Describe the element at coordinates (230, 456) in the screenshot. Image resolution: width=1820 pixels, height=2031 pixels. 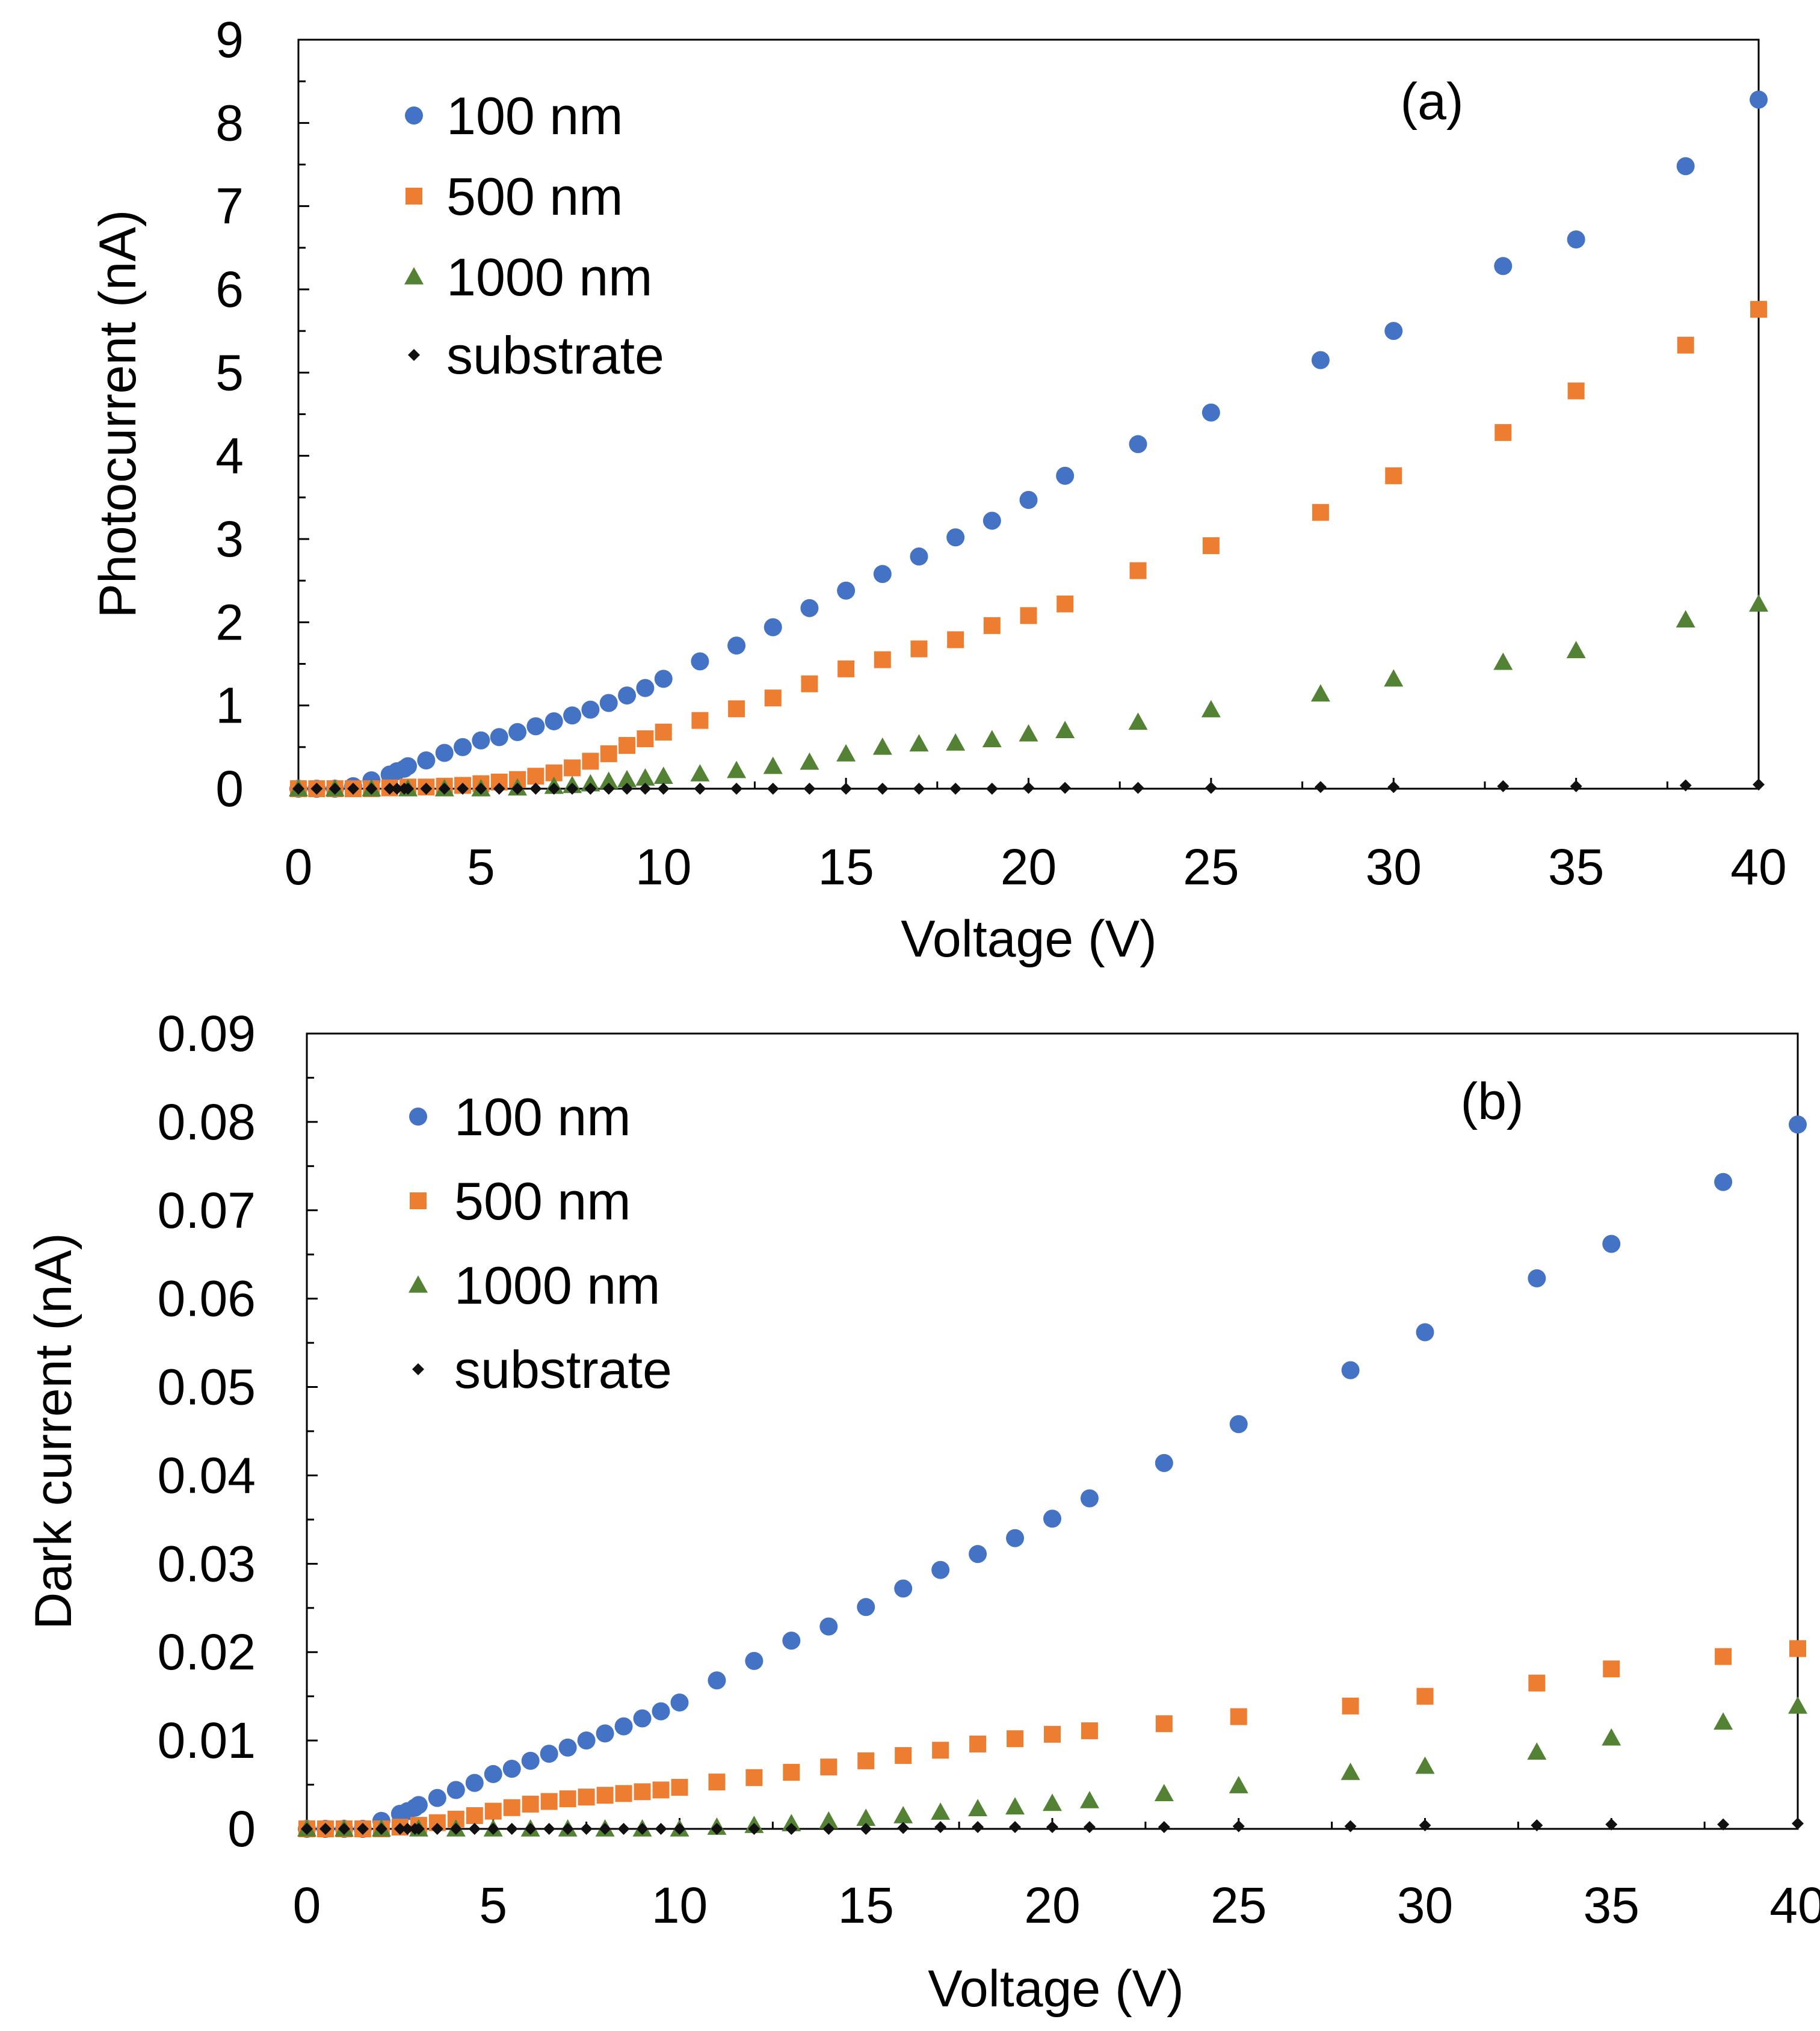
I see `y-tick-label: 4` at that location.